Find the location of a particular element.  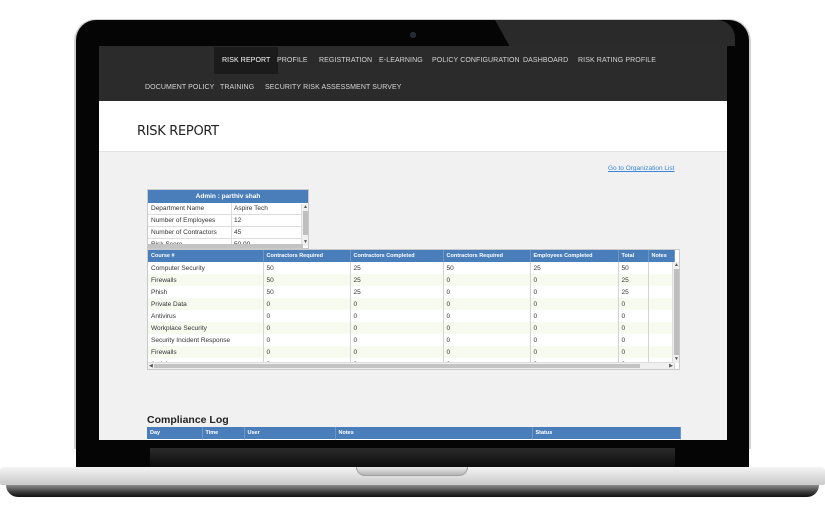

admin-key: Number of Contractors is located at coordinates (184, 232).